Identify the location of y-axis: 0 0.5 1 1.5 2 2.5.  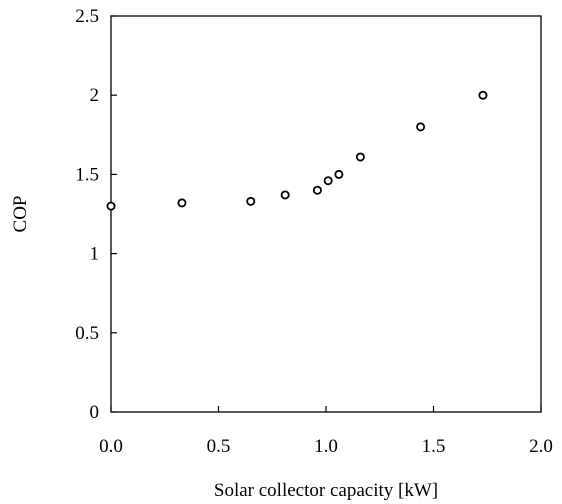
(96, 214).